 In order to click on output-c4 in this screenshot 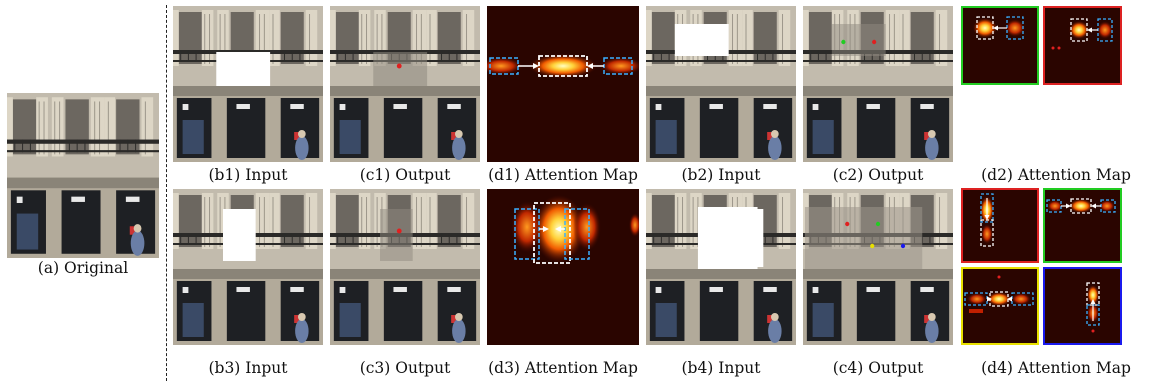, I will do `click(878, 267)`.